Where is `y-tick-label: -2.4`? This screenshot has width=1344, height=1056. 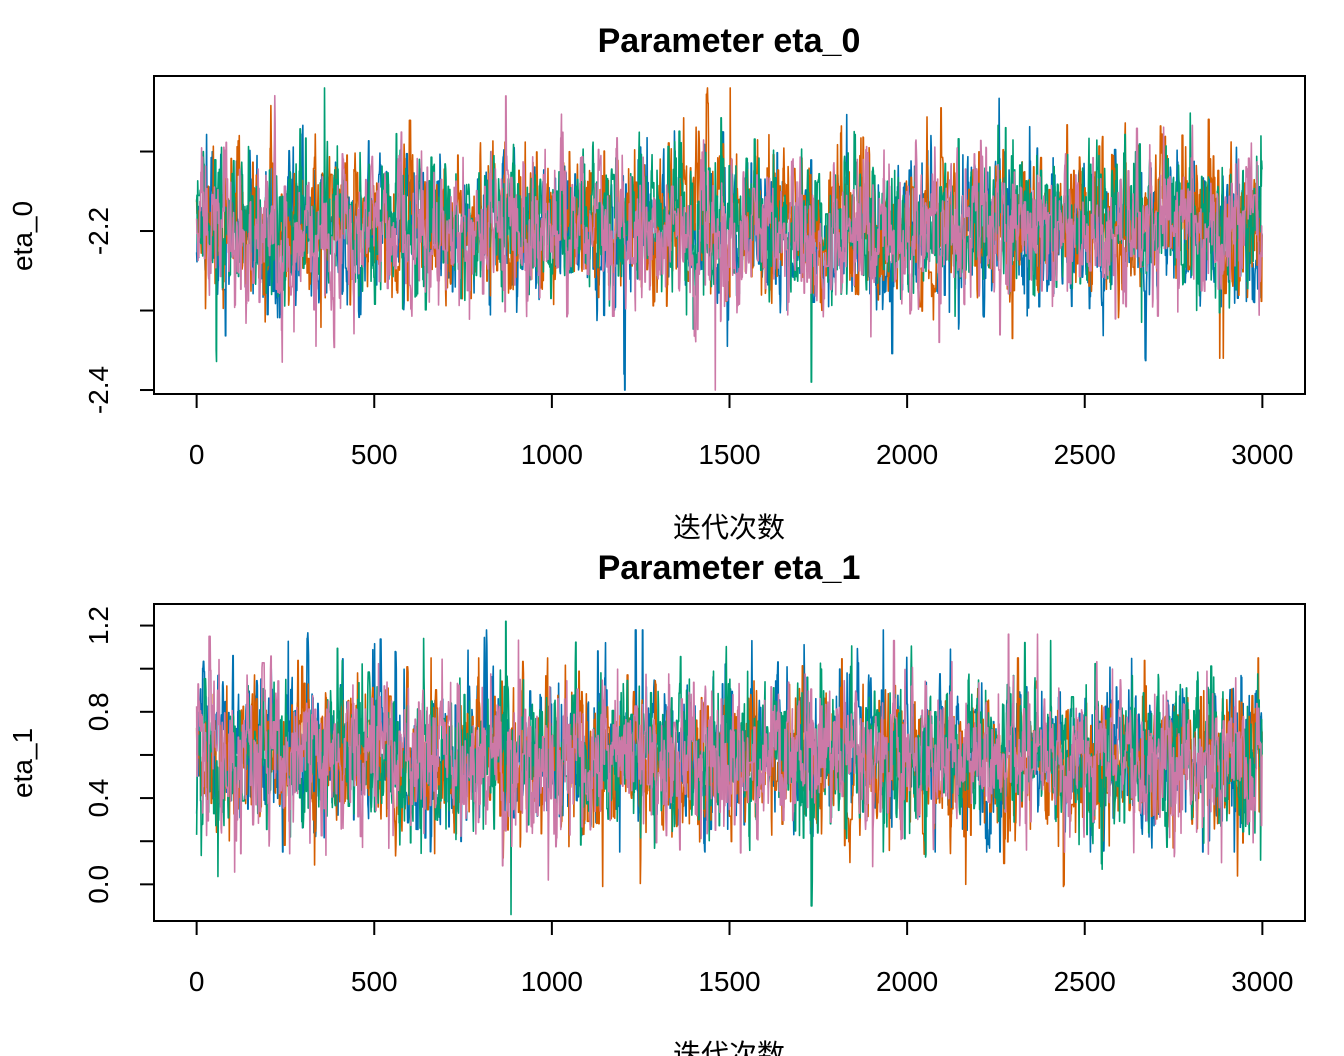
y-tick-label: -2.4 is located at coordinates (98, 390).